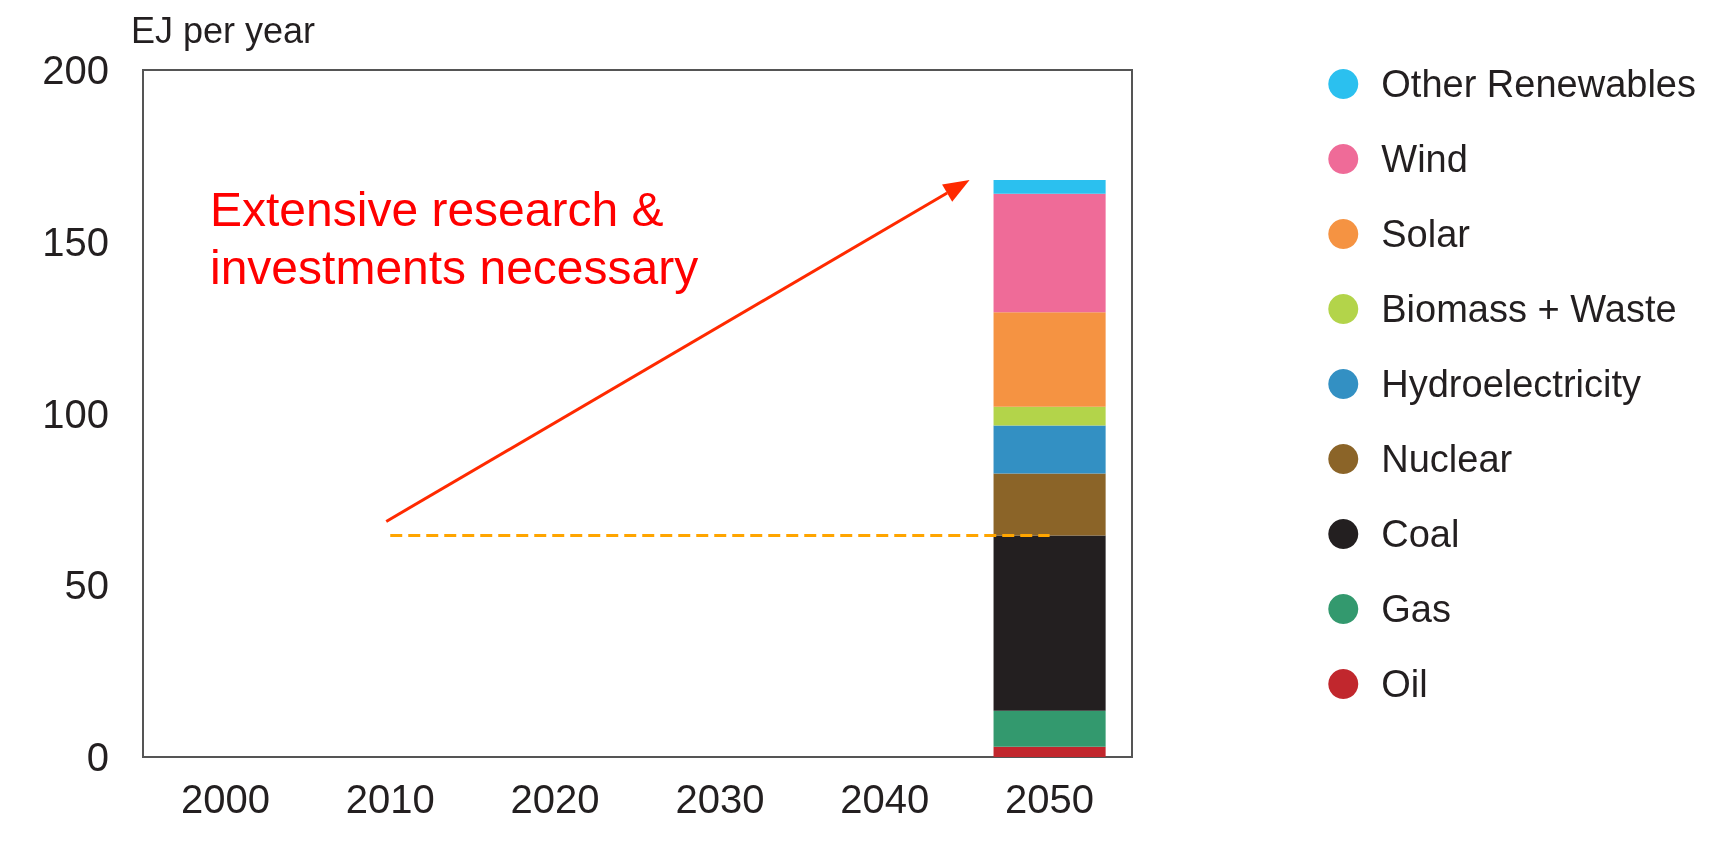 The image size is (1711, 844). Describe the element at coordinates (1424, 159) in the screenshot. I see `legend-label: Wind` at that location.